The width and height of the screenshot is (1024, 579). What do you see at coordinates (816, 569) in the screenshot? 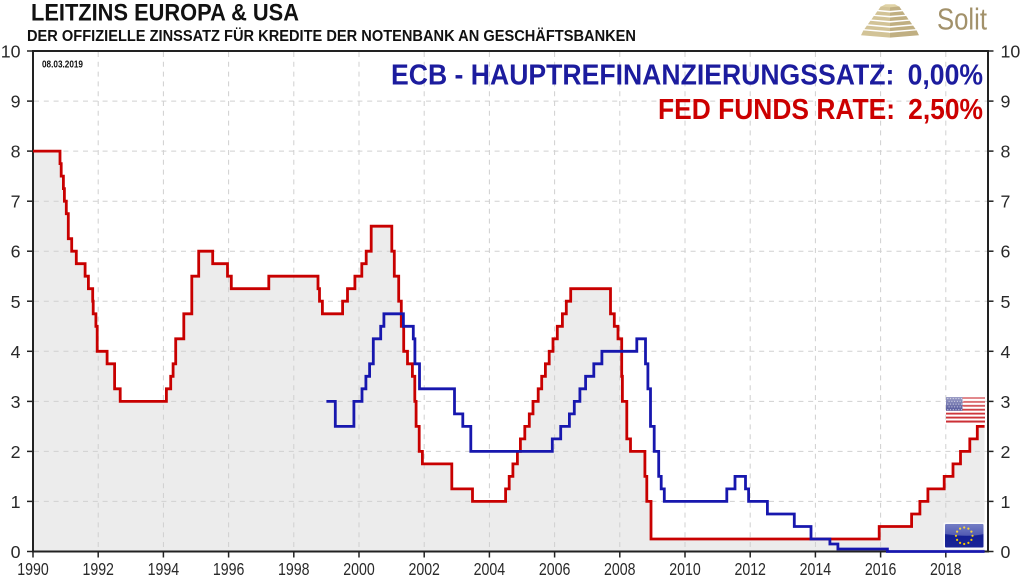
I see `svg-text: 2014` at bounding box center [816, 569].